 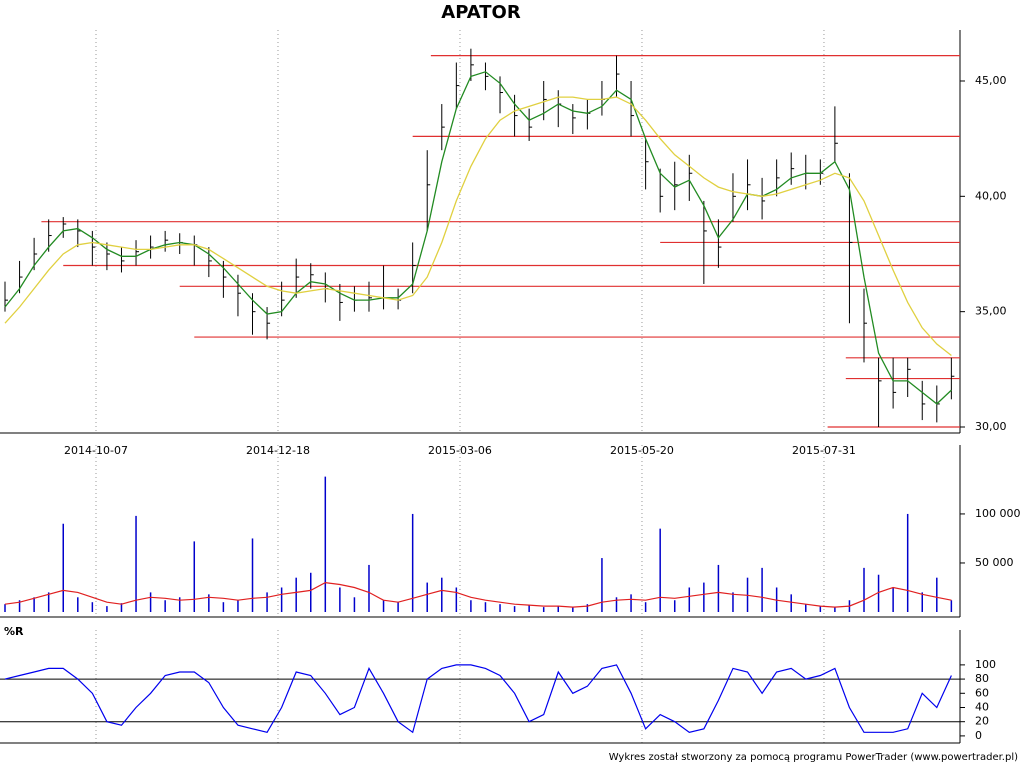 I want to click on x-tick-label: 2015-05-20, so click(x=642, y=450).